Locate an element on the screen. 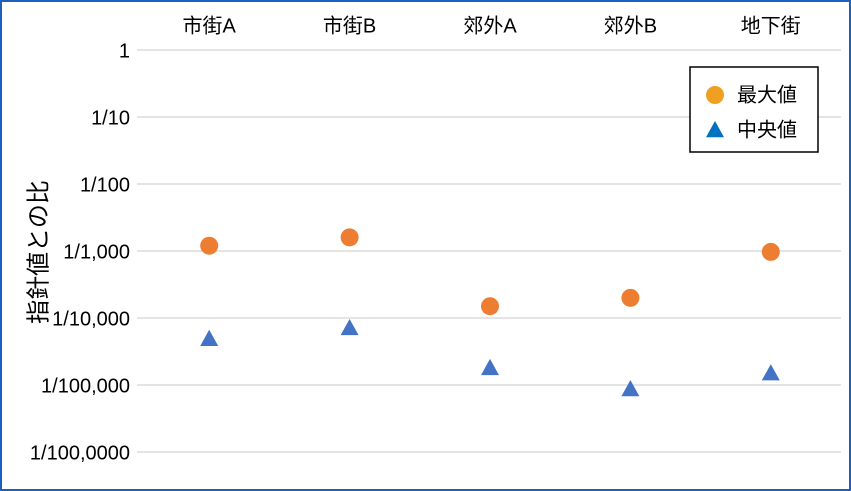  x-tick-label: 市街B is located at coordinates (349, 25).